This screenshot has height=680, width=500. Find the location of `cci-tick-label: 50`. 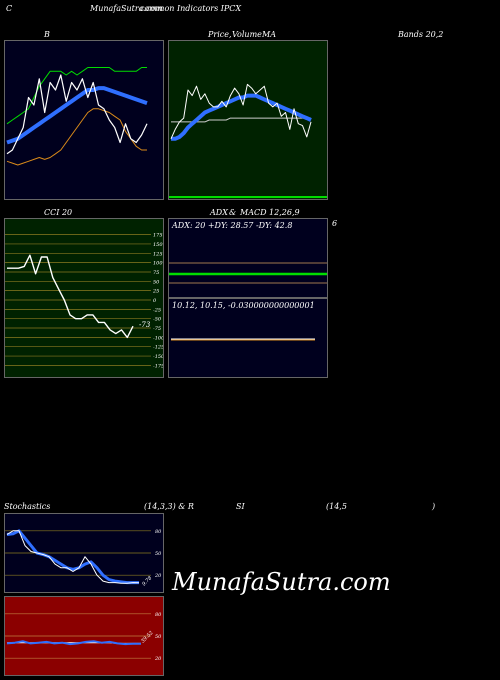

cci-tick-label: 50 is located at coordinates (156, 282).